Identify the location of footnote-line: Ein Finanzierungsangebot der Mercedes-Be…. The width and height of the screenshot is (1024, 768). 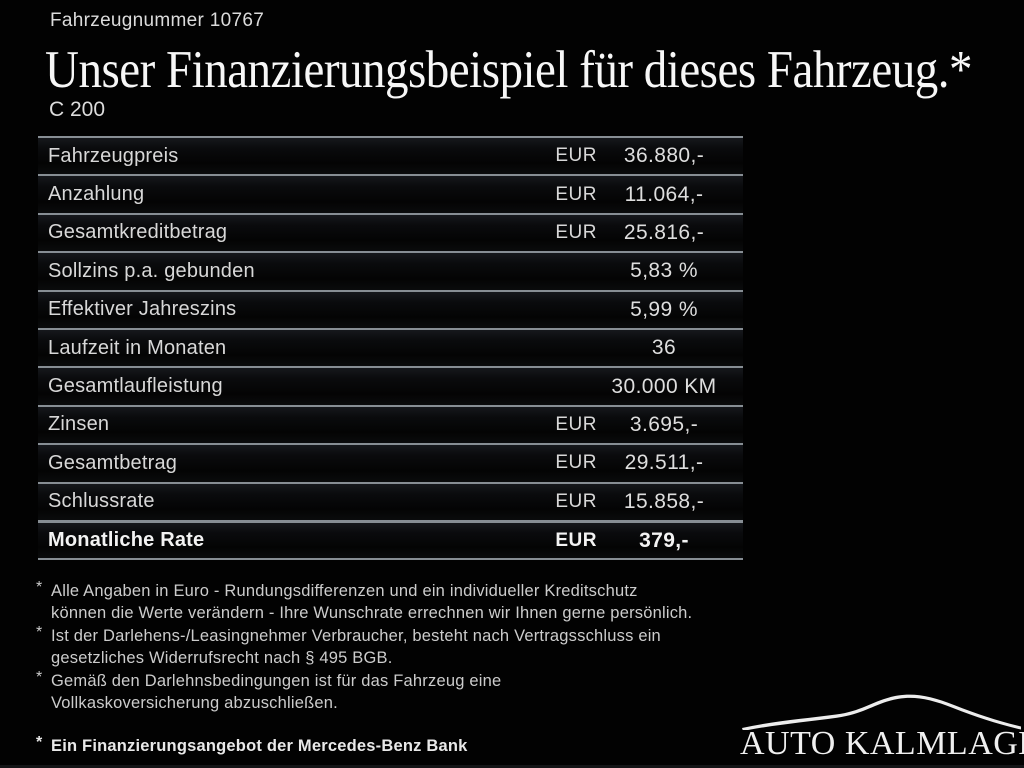
(259, 746).